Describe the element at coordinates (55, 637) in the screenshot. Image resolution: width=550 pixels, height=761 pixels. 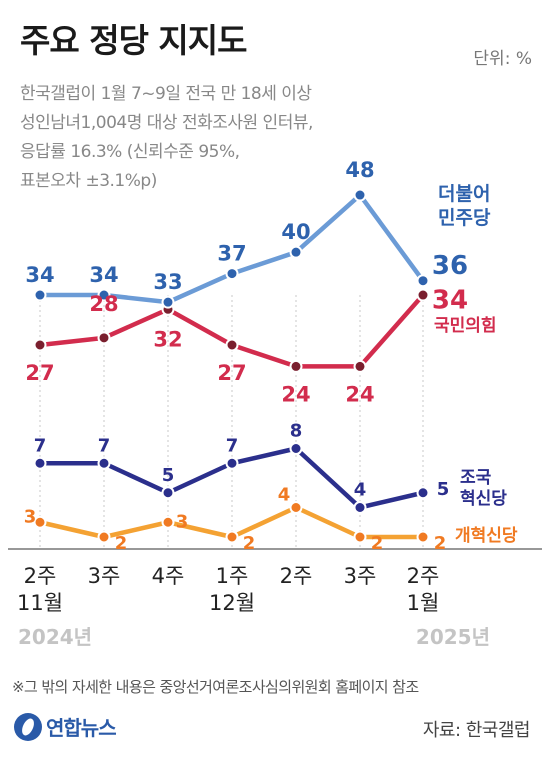
I see `year-label: 2024년` at that location.